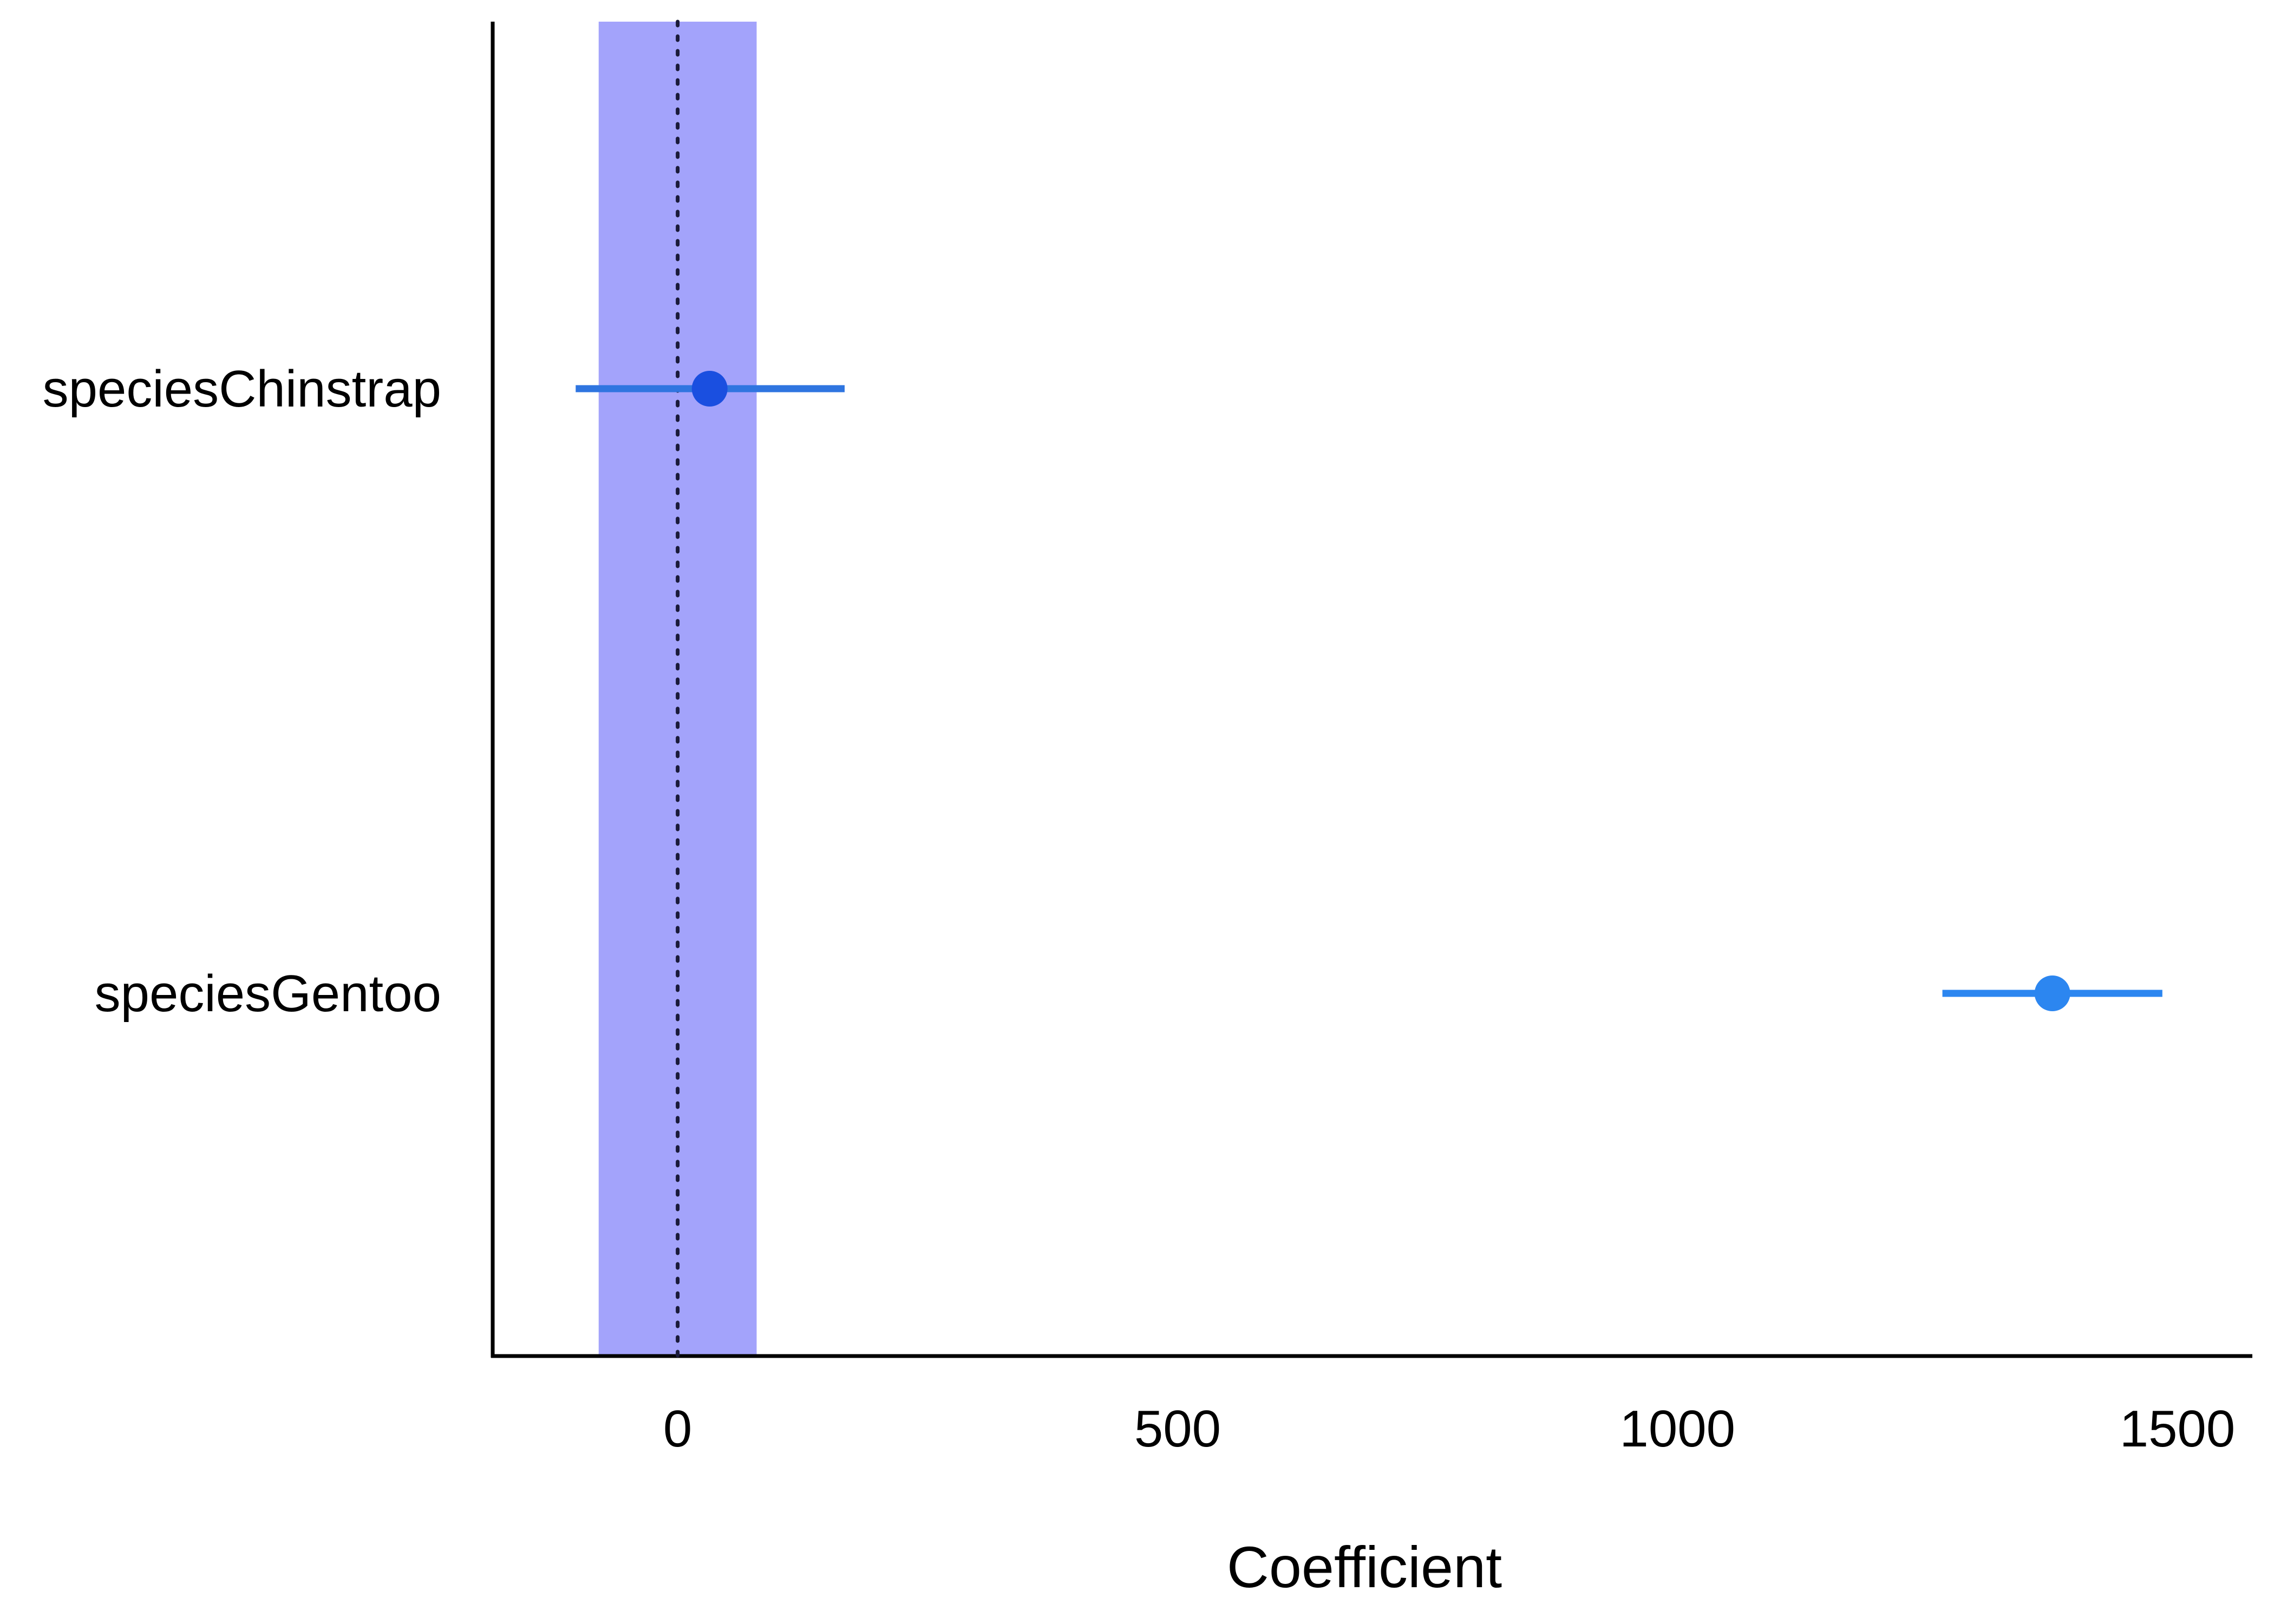 The width and height of the screenshot is (2274, 1624). I want to click on x-axis-title: Coefficient, so click(1365, 1567).